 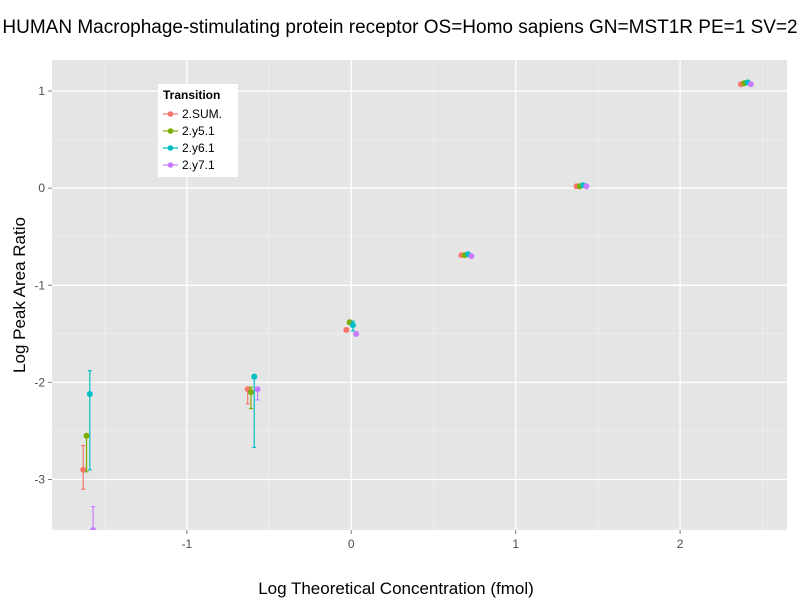 What do you see at coordinates (186, 544) in the screenshot?
I see `x-tick-label: -1` at bounding box center [186, 544].